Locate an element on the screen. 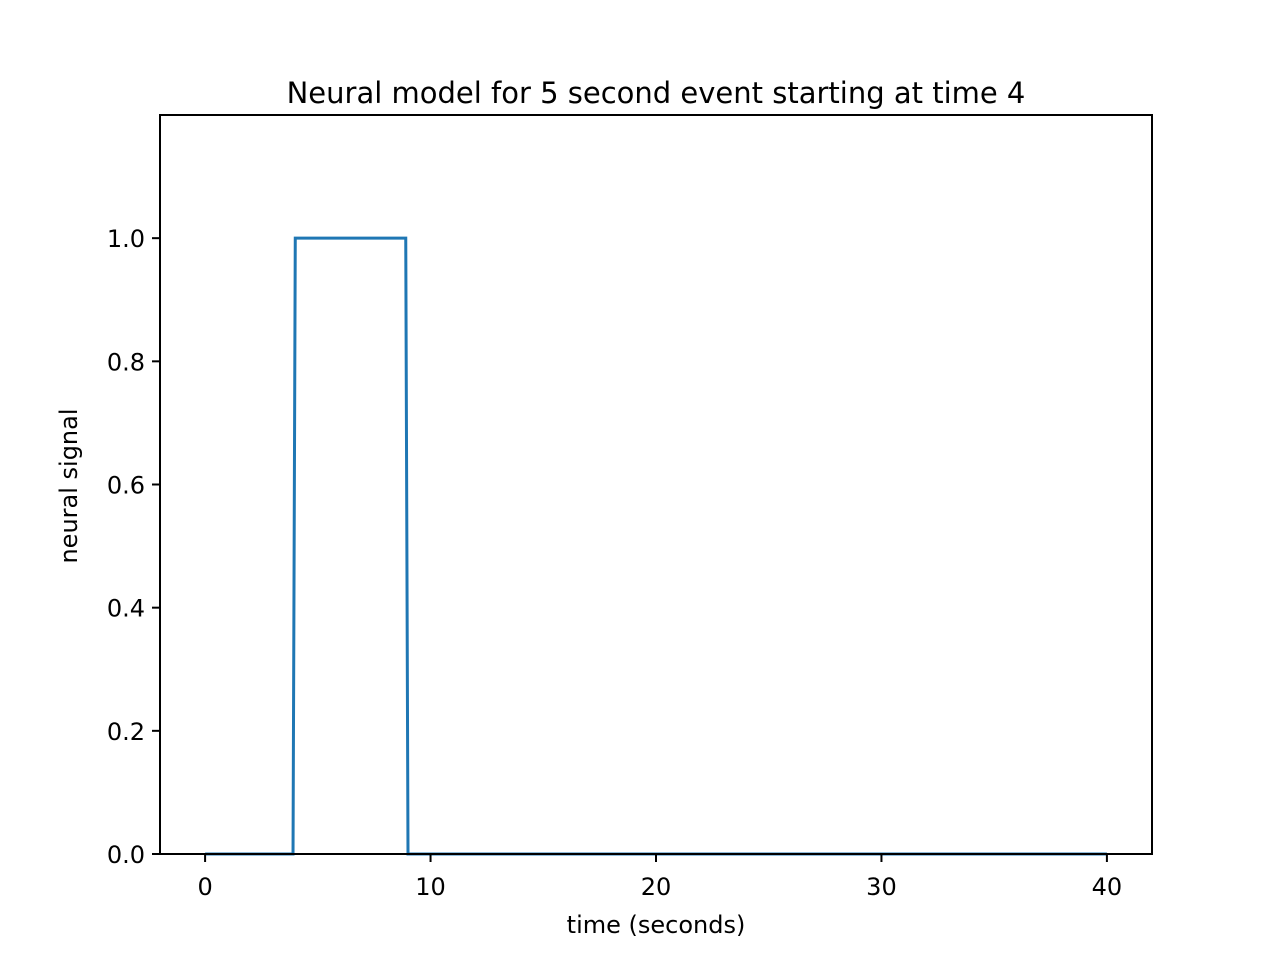 Image resolution: width=1280 pixels, height=960 pixels. y-tick-label: 0.8 is located at coordinates (126, 362).